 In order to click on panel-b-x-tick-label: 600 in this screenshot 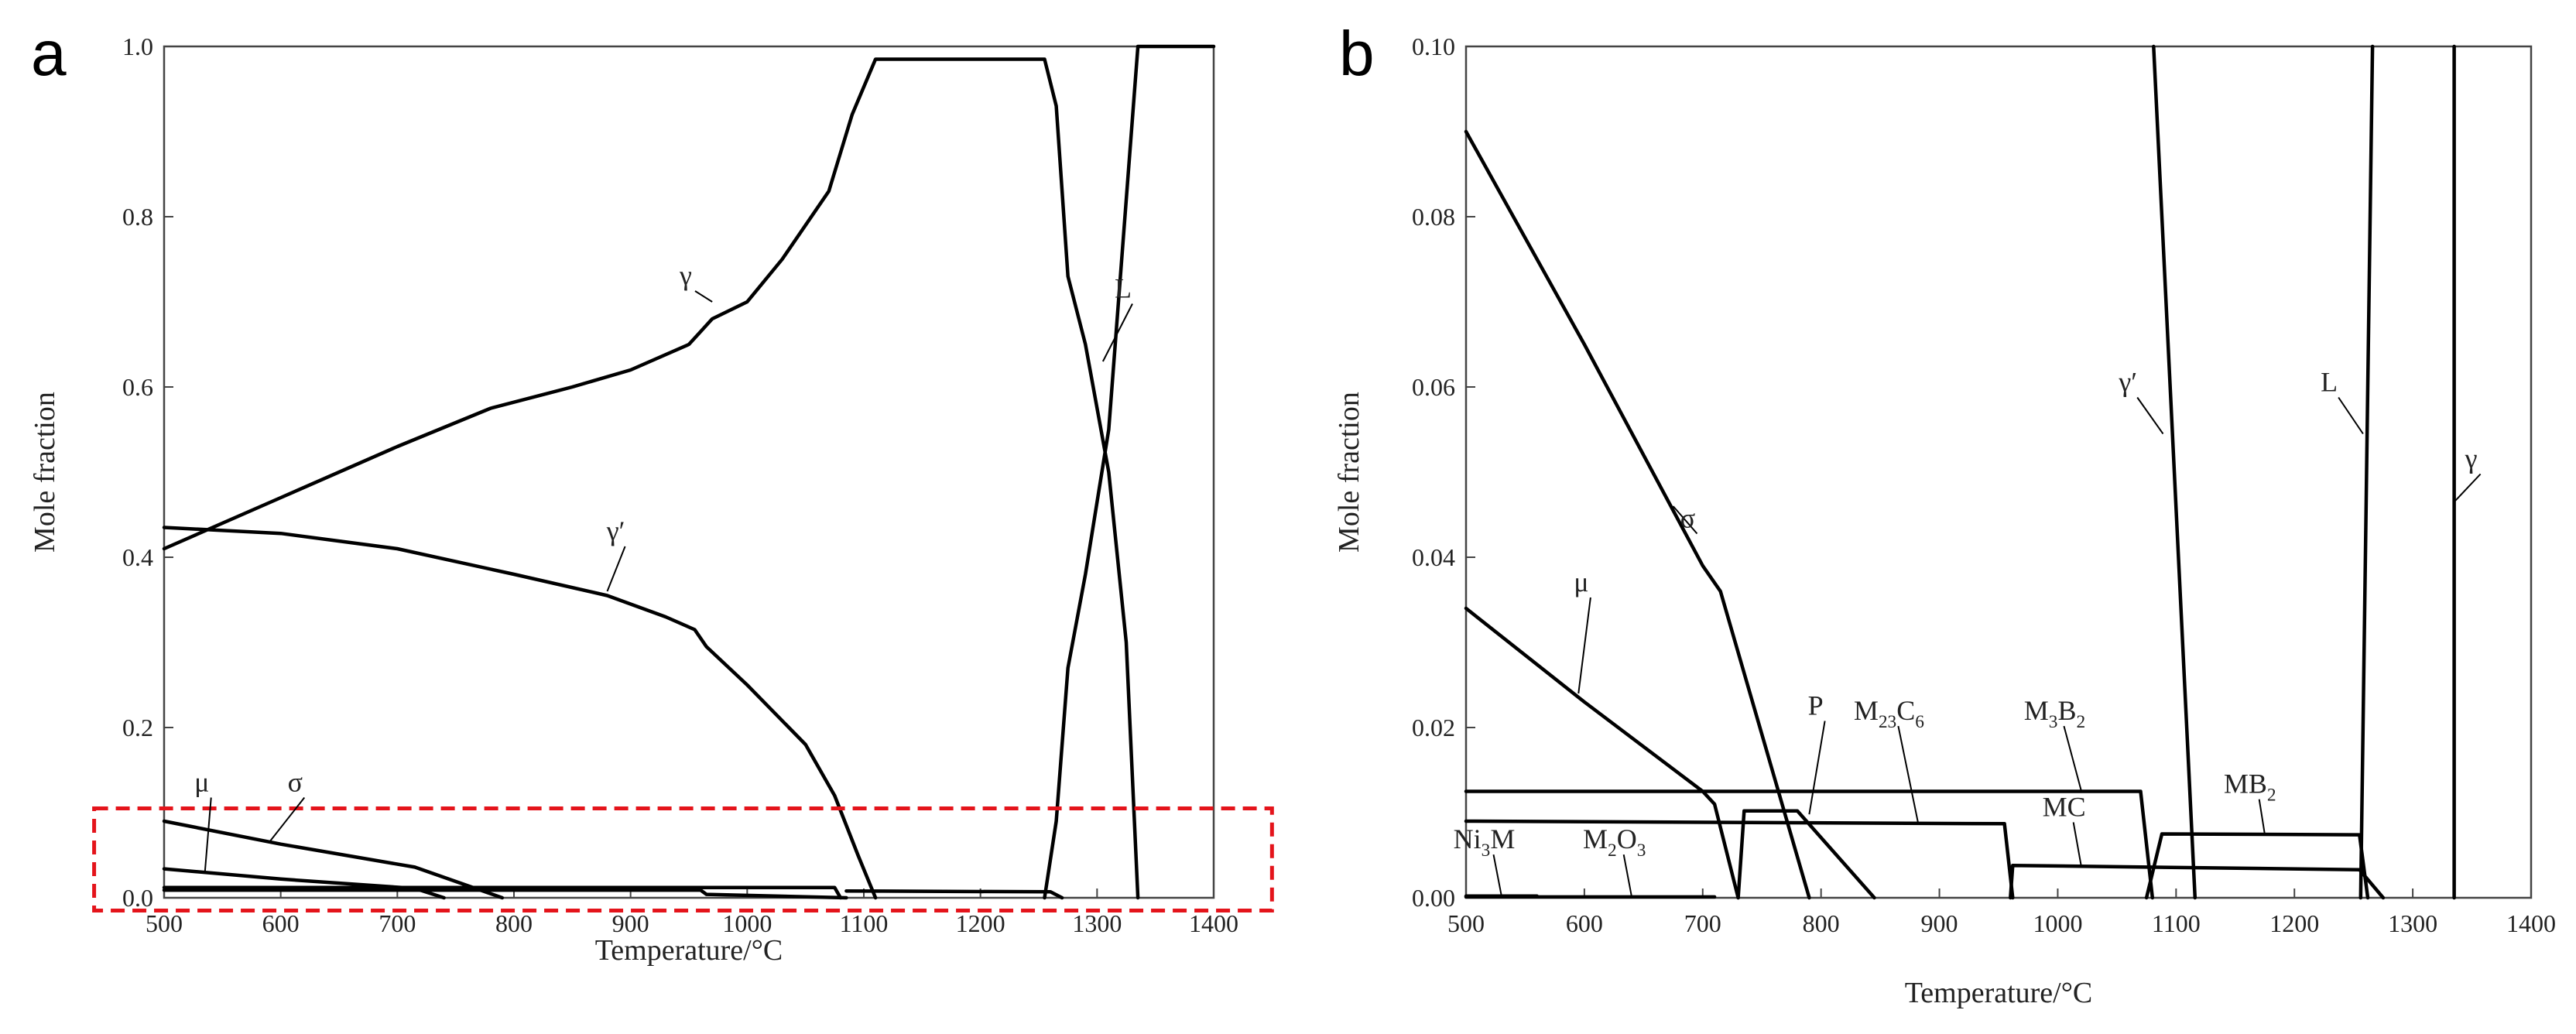, I will do `click(1585, 923)`.